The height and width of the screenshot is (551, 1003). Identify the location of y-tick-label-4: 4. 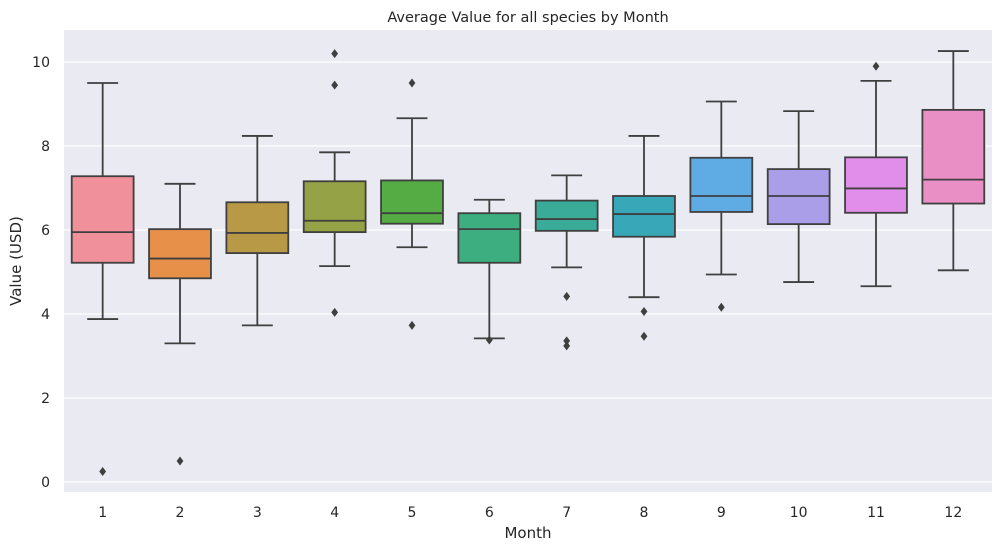
(45, 315).